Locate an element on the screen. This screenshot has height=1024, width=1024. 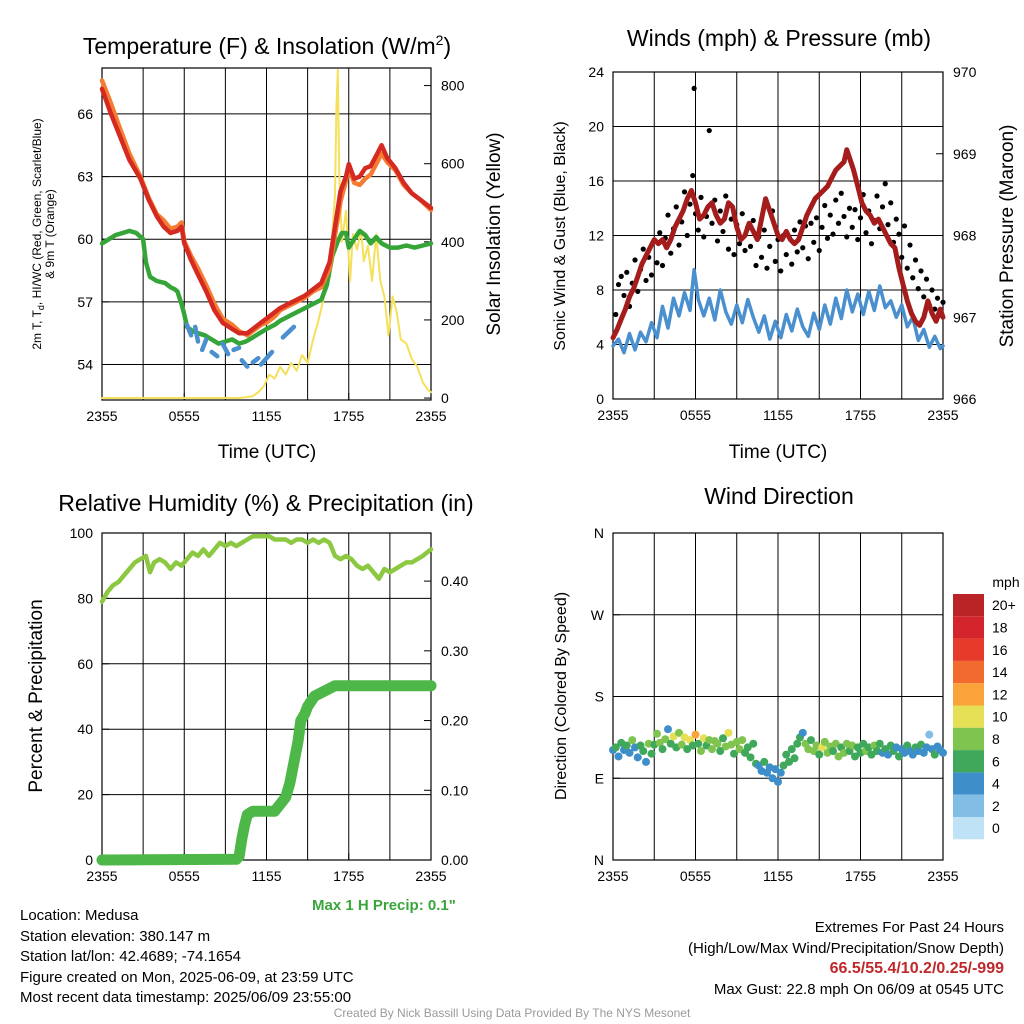
location-text: Location: Medusa is located at coordinates (79, 915).